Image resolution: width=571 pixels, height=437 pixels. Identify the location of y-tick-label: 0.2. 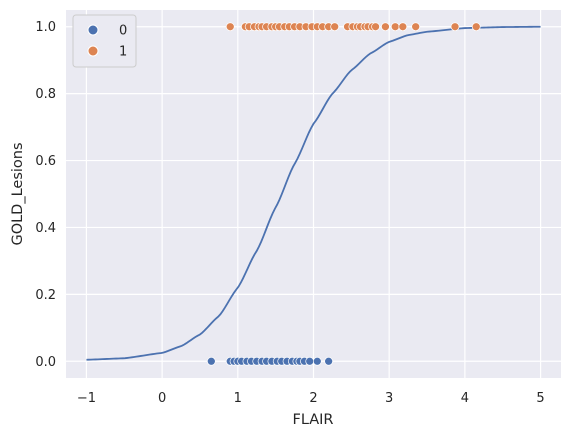
(45, 295).